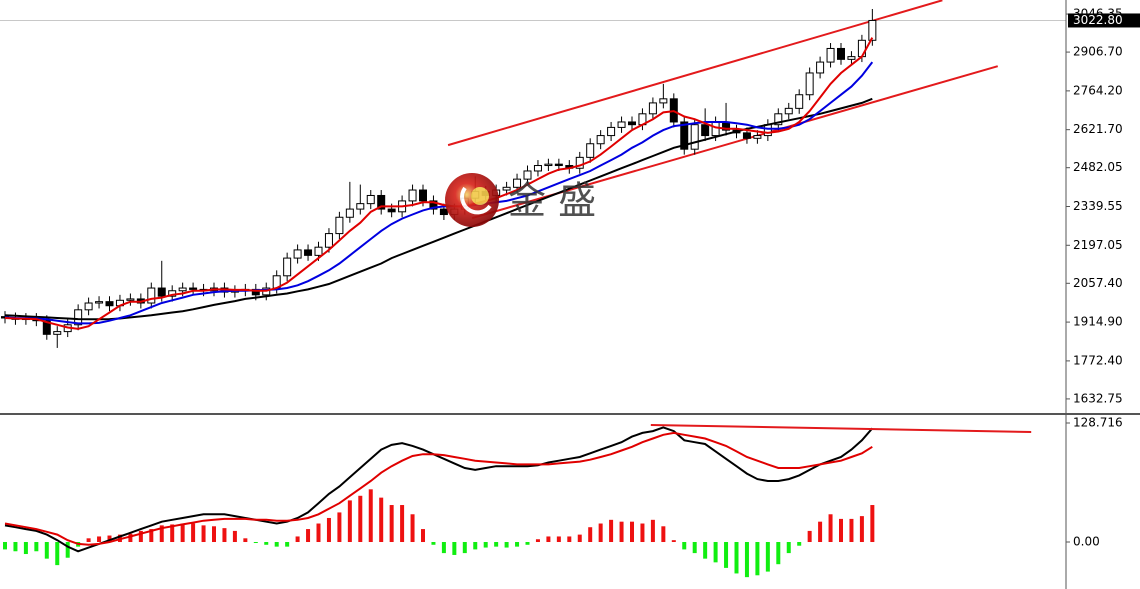 This screenshot has height=589, width=1140. I want to click on y-tick-label: 2197.05, so click(1098, 245).